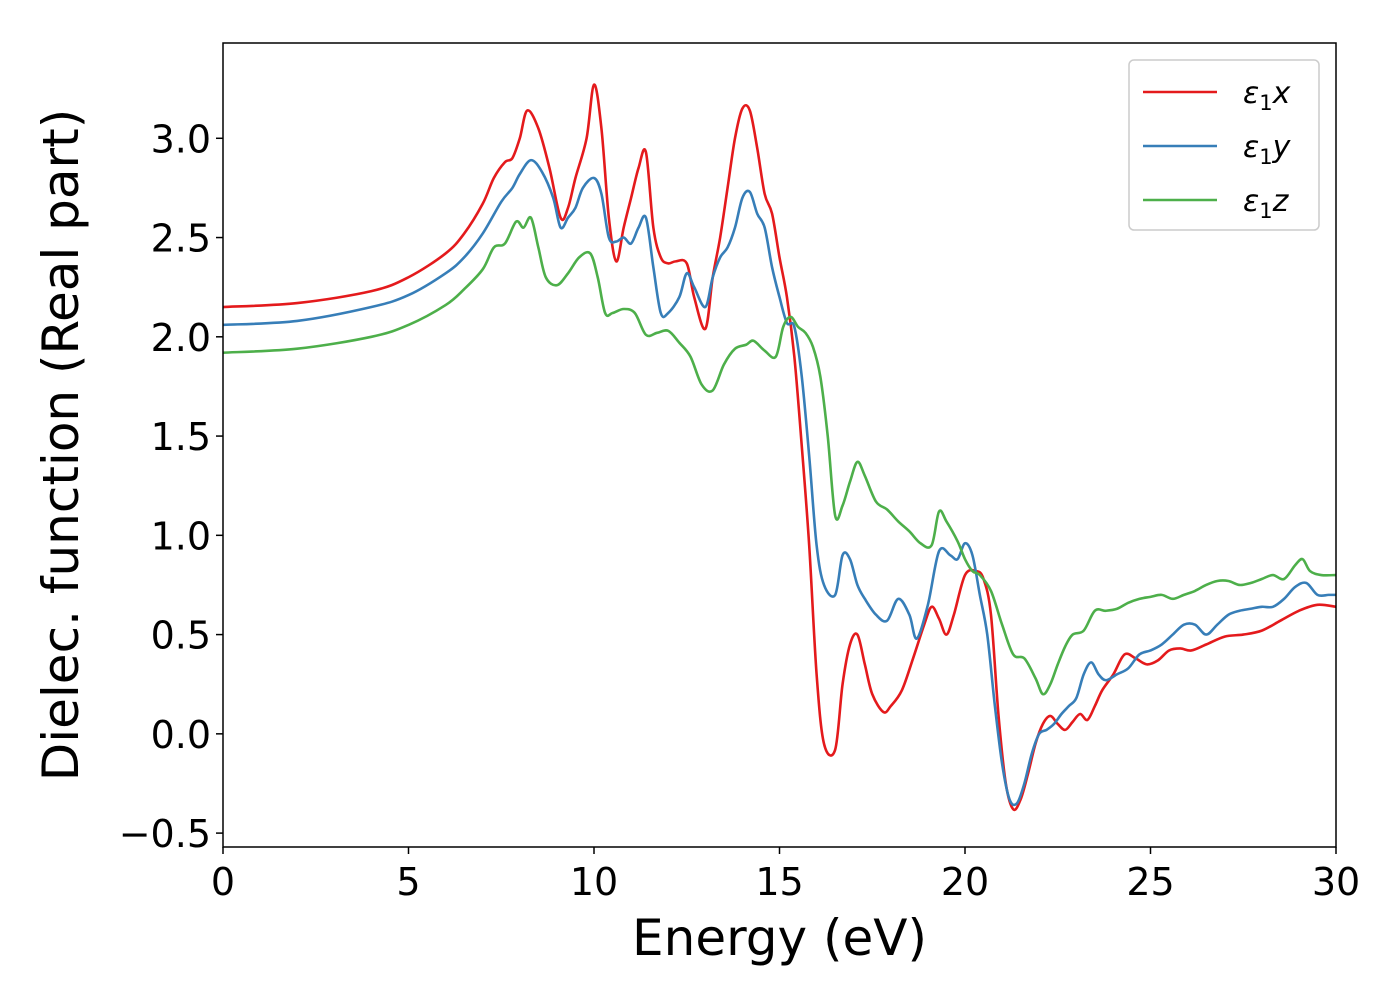 Image resolution: width=1400 pixels, height=1000 pixels. What do you see at coordinates (965, 882) in the screenshot?
I see `x-tick-label: 20` at bounding box center [965, 882].